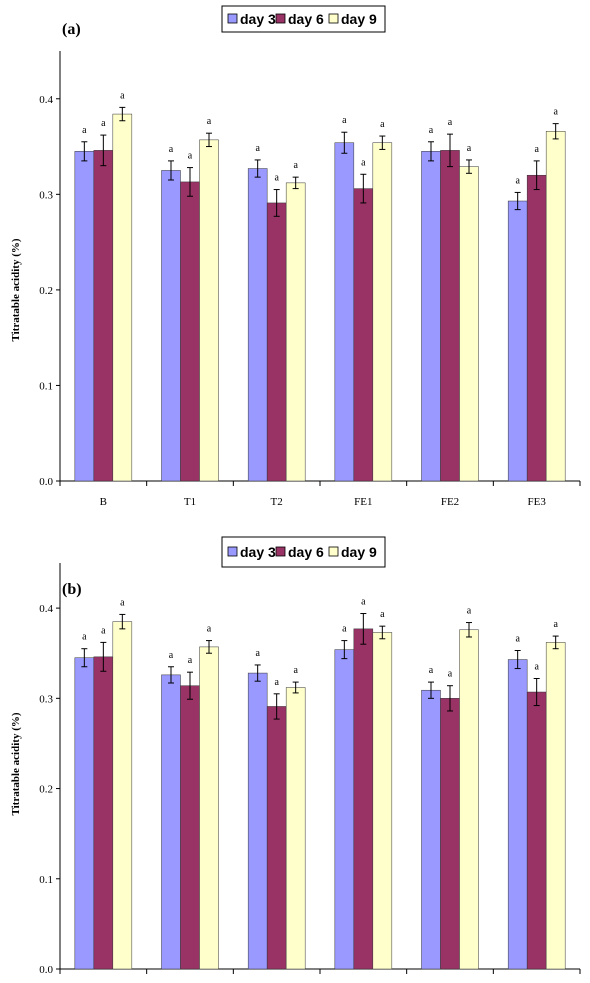 The width and height of the screenshot is (590, 983). What do you see at coordinates (72, 589) in the screenshot?
I see `panel-label: (b)` at bounding box center [72, 589].